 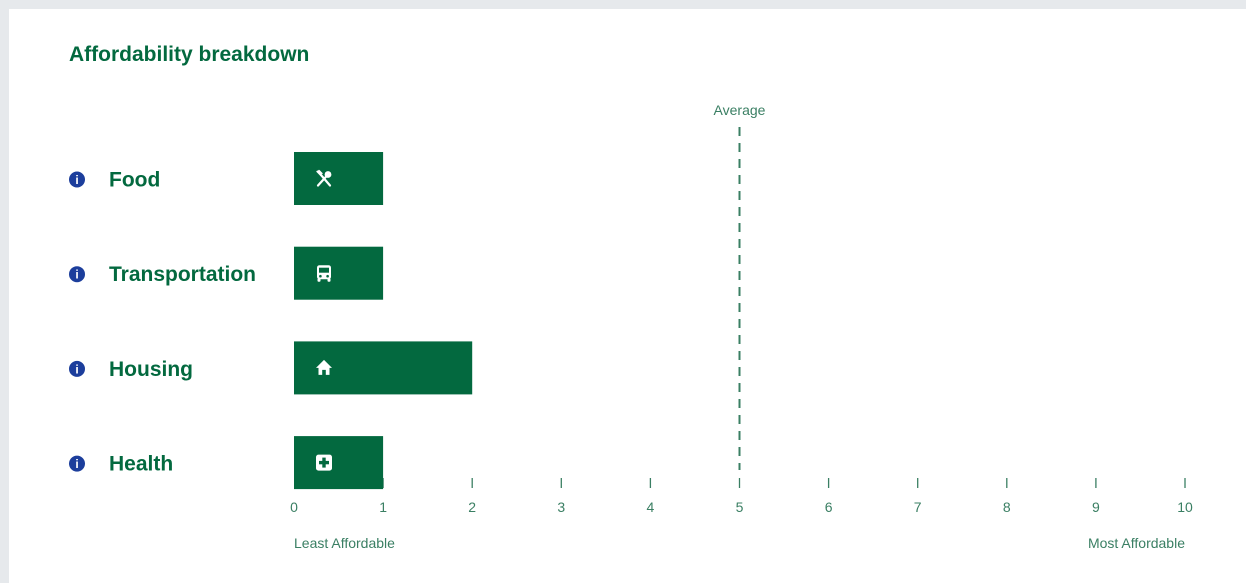 What do you see at coordinates (339, 273) in the screenshot?
I see `bar-transportation` at bounding box center [339, 273].